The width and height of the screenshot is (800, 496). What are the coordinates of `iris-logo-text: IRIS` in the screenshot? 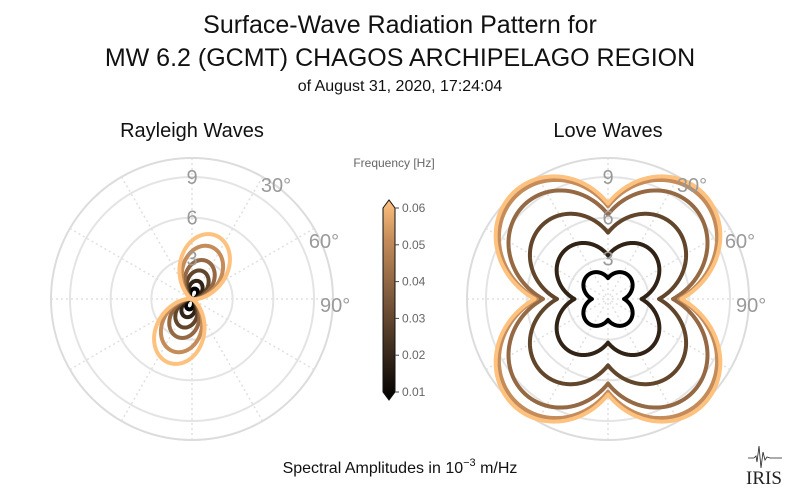 It's located at (764, 478).